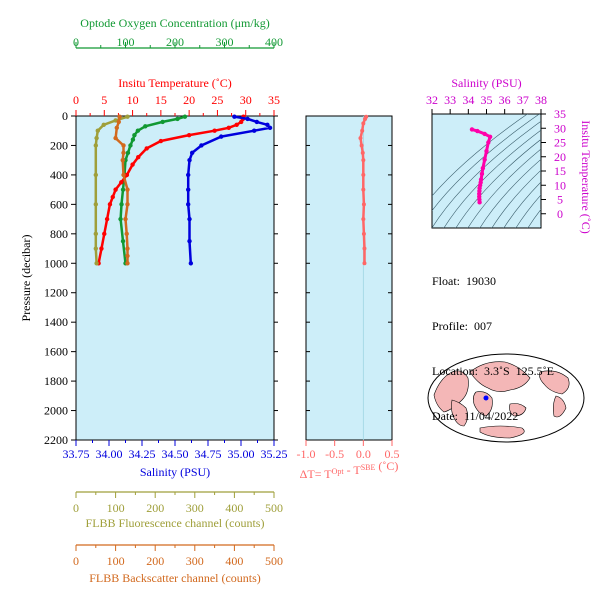 The height and width of the screenshot is (610, 609). Describe the element at coordinates (175, 83) in the screenshot. I see `temperature-axis-title: Insitu Temperature (˚C)` at that location.